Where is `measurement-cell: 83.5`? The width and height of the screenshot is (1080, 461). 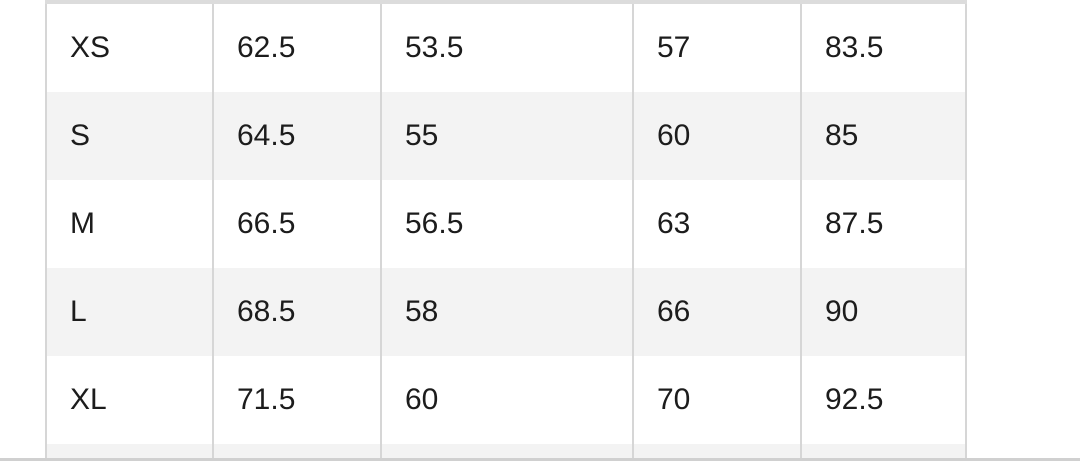 measurement-cell: 83.5 is located at coordinates (883, 48).